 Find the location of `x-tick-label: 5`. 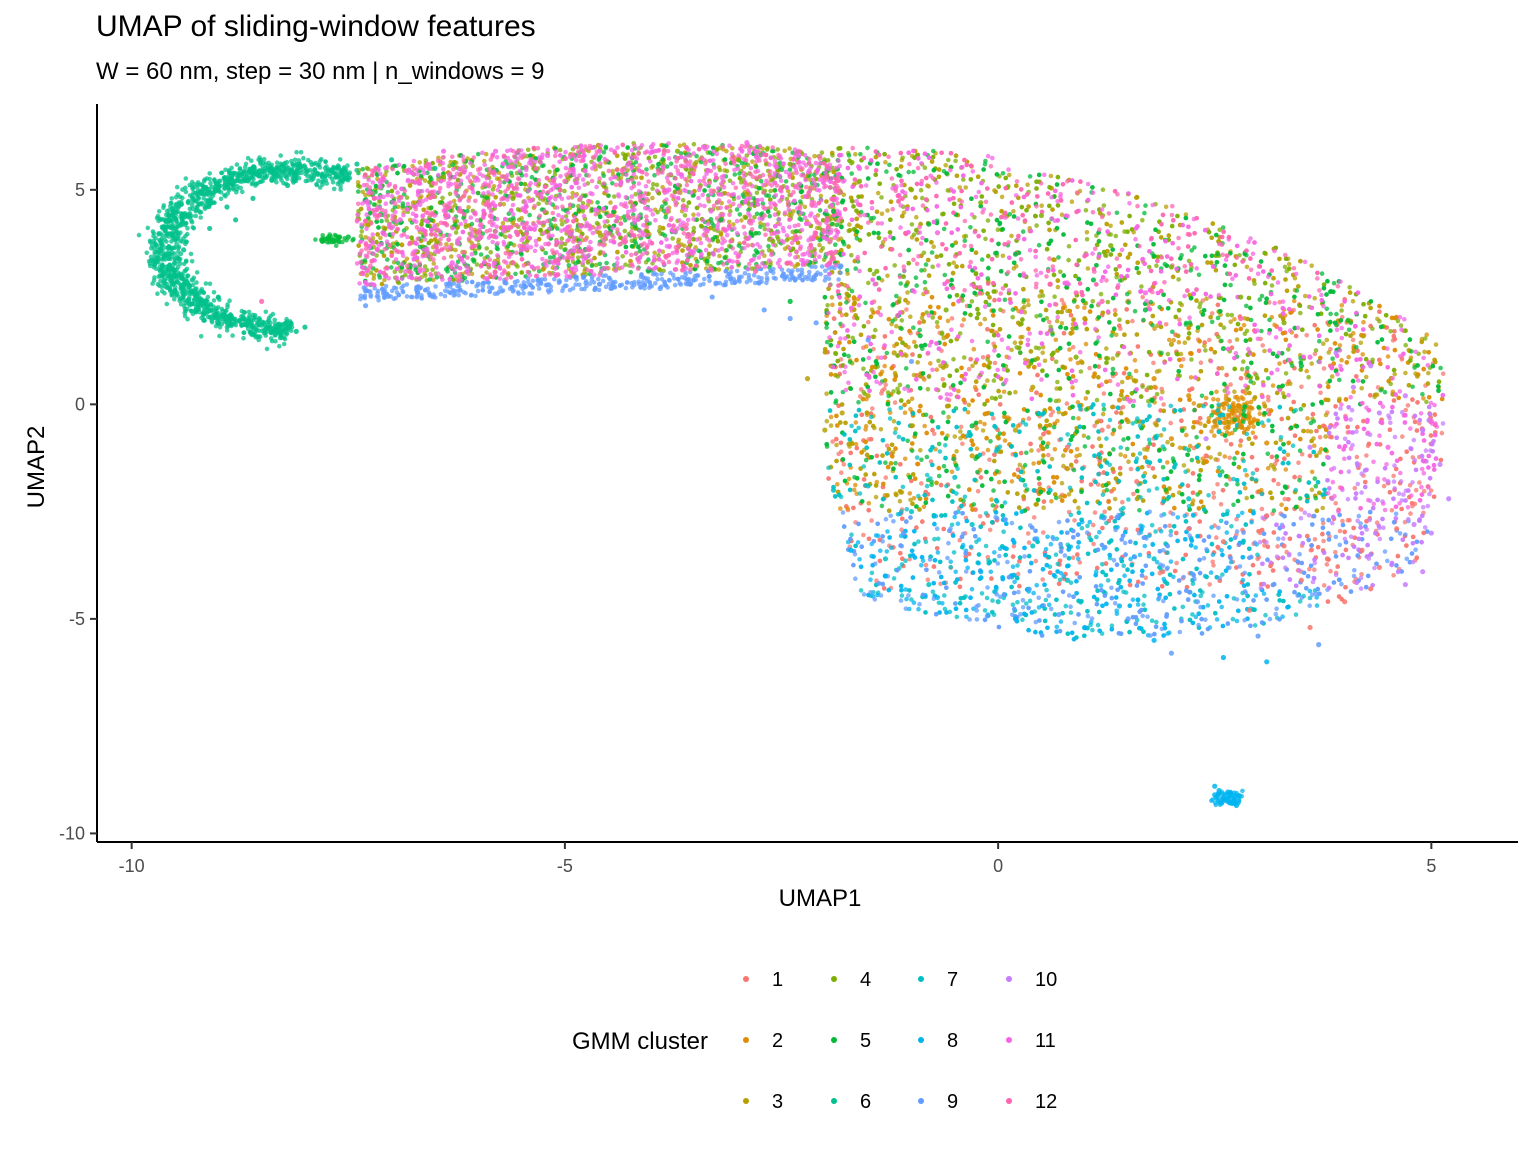

x-tick-label: 5 is located at coordinates (1431, 866).